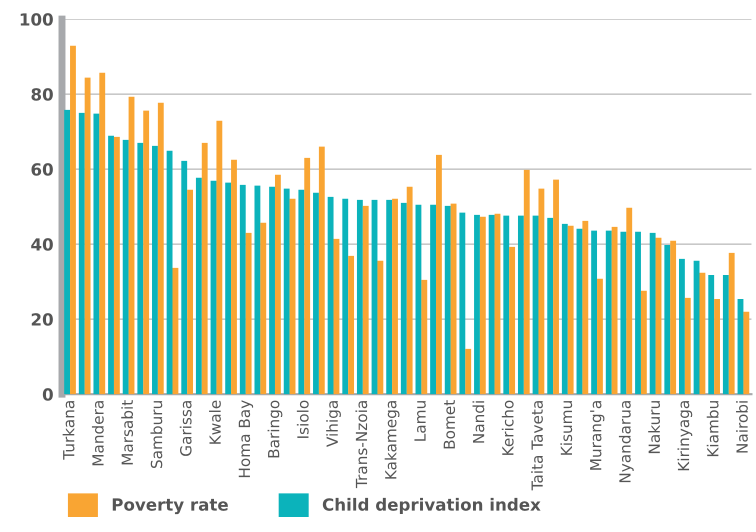 The image size is (756, 532). What do you see at coordinates (302, 419) in the screenshot?
I see `x-tick-label: Isiolo` at bounding box center [302, 419].